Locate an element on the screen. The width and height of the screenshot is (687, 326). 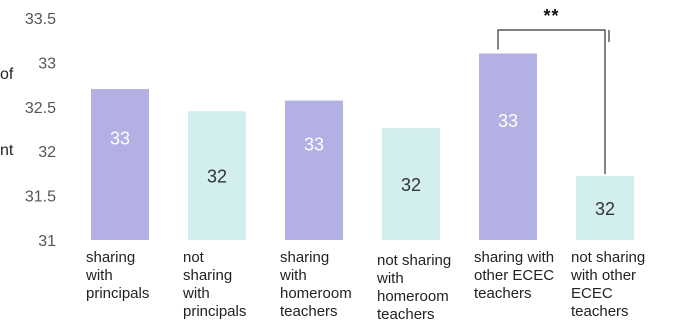
y-axis-label-fragment: of is located at coordinates (7, 74).